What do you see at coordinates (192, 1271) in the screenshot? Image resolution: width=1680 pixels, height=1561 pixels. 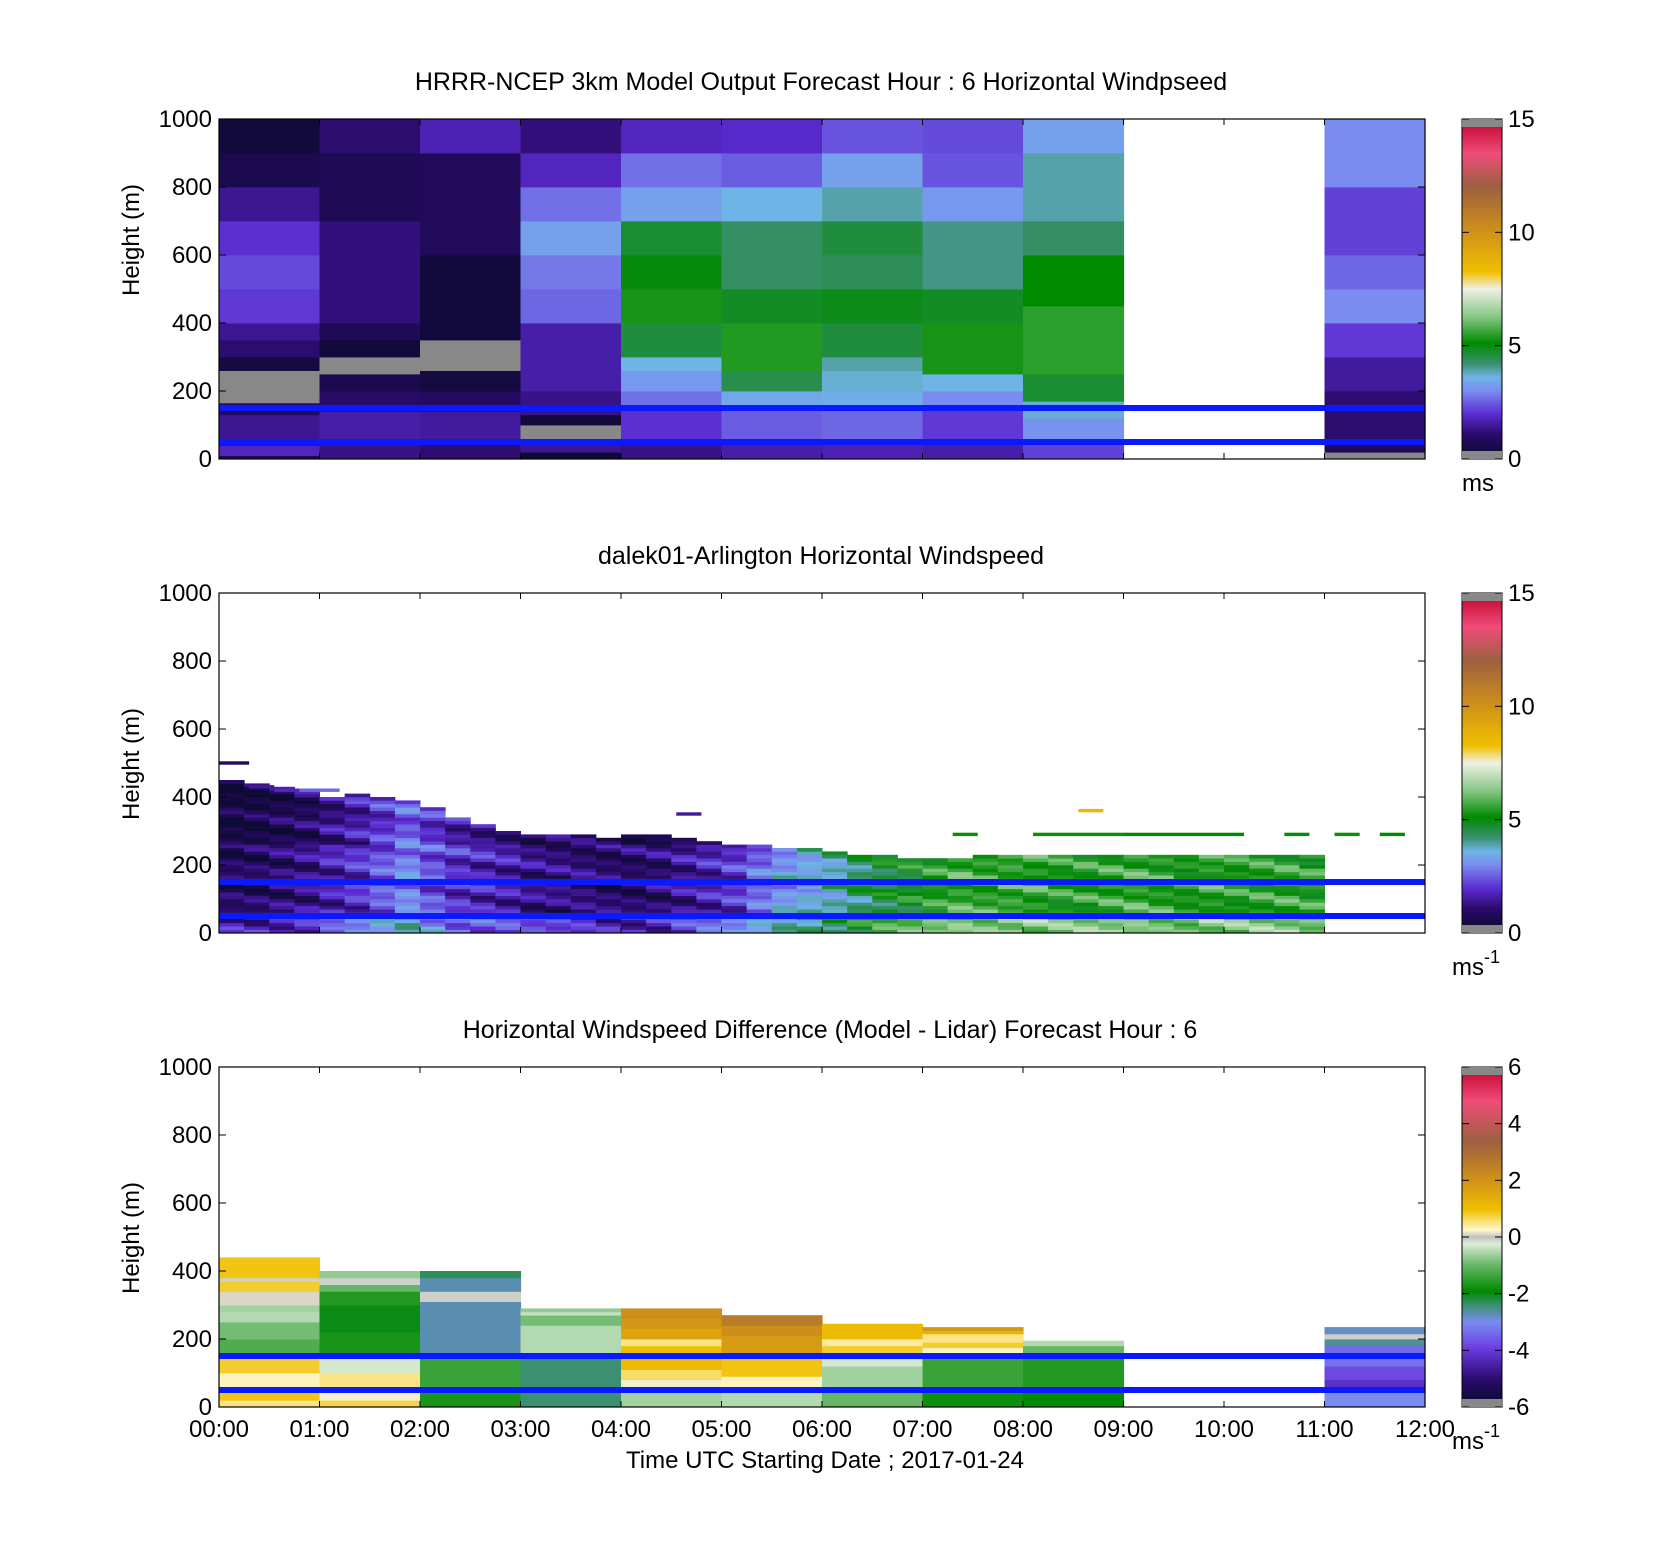 I see `y-tick-label: 400` at bounding box center [192, 1271].